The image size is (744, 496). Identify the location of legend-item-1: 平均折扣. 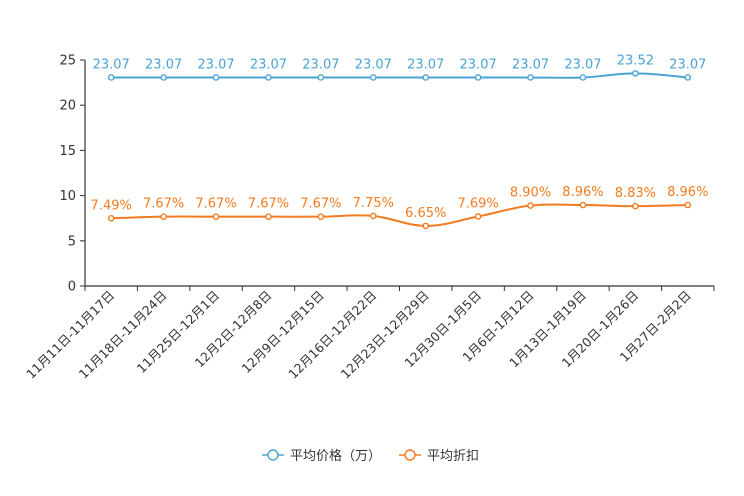
(439, 456).